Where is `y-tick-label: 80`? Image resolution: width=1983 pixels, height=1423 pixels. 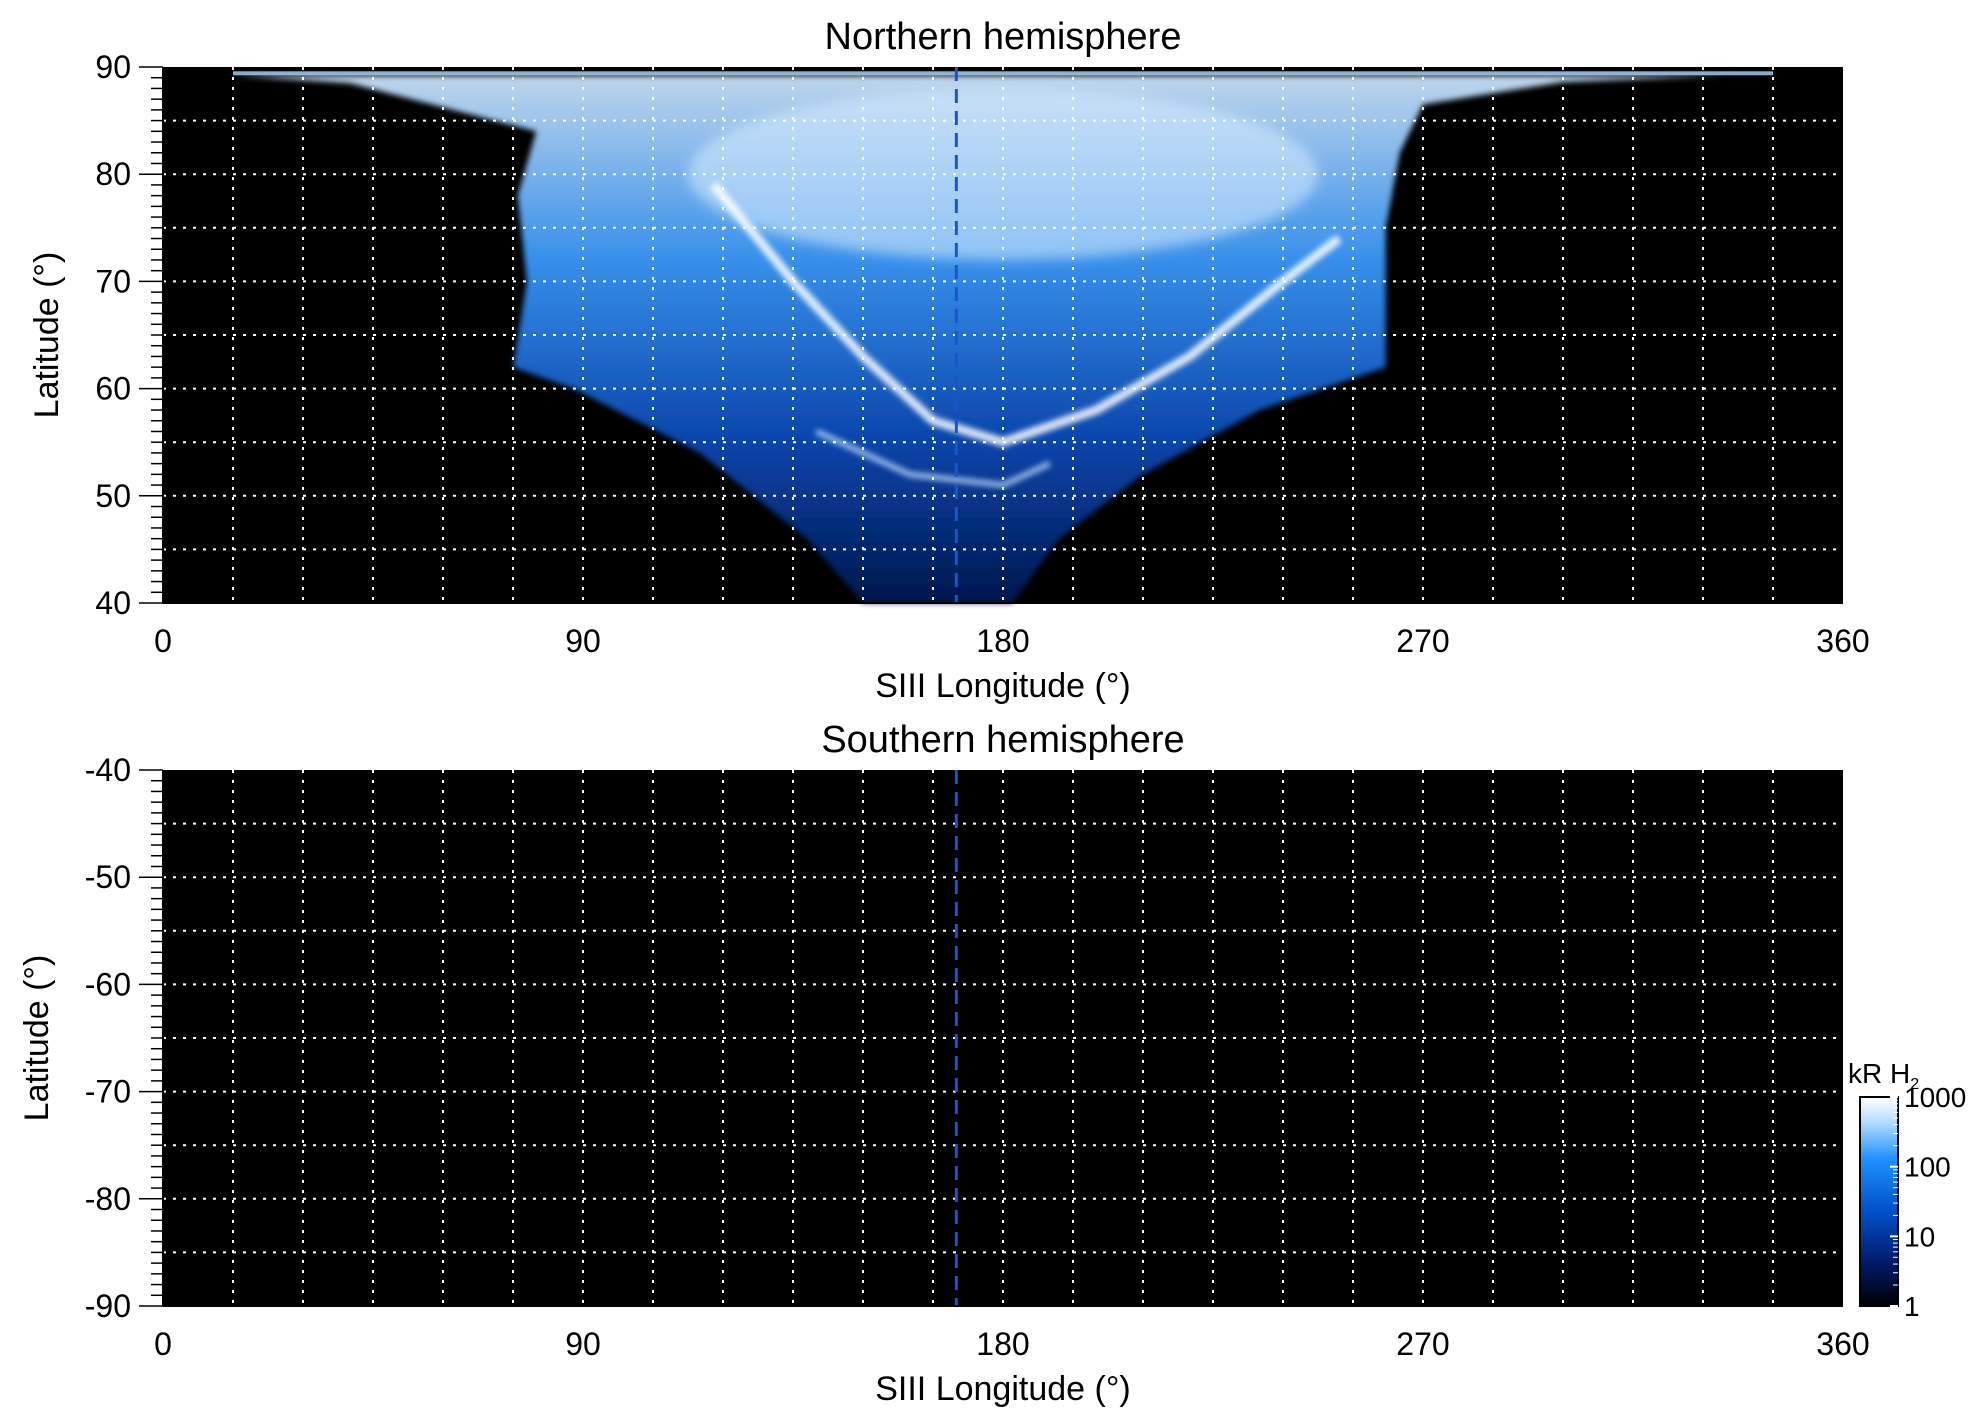
y-tick-label: 80 is located at coordinates (113, 174).